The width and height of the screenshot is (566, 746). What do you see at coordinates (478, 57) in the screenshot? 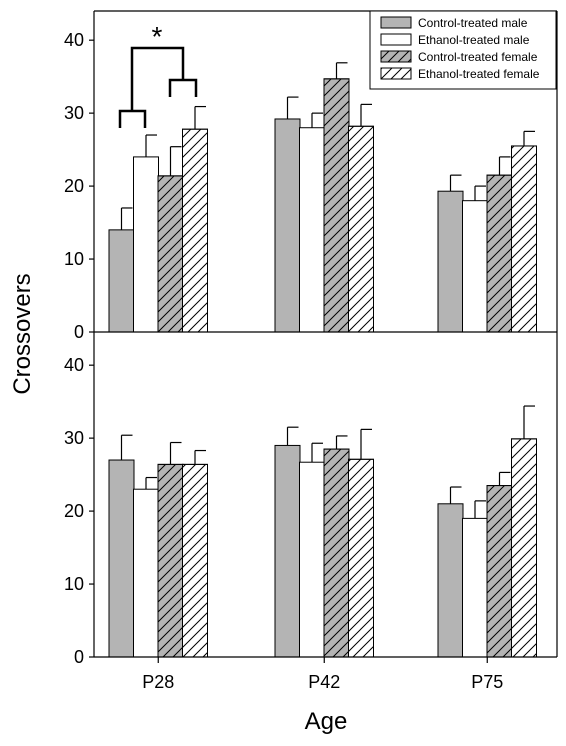
I see `legend-label-control-female: Control-treated female` at bounding box center [478, 57].